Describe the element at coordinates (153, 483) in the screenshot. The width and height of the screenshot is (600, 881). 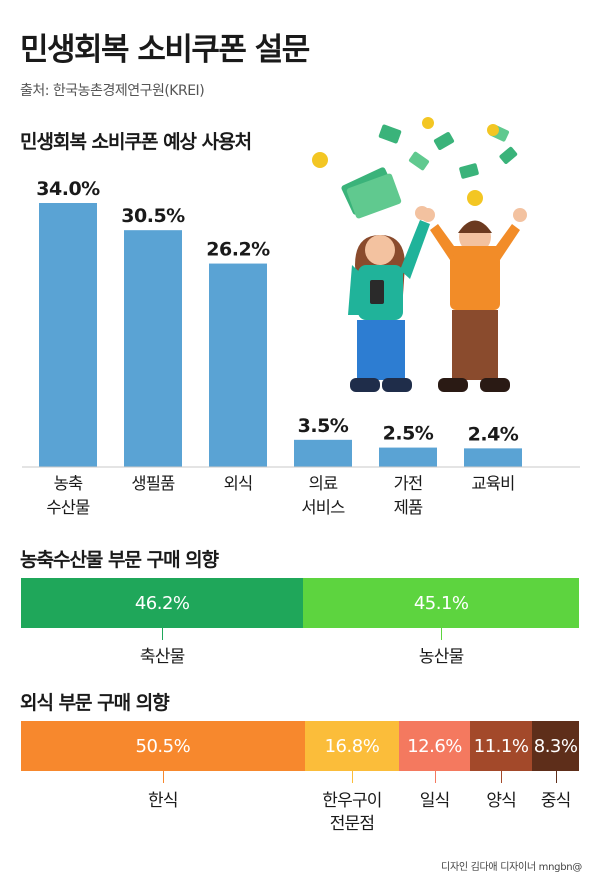
I see `category-label: 생필품` at that location.